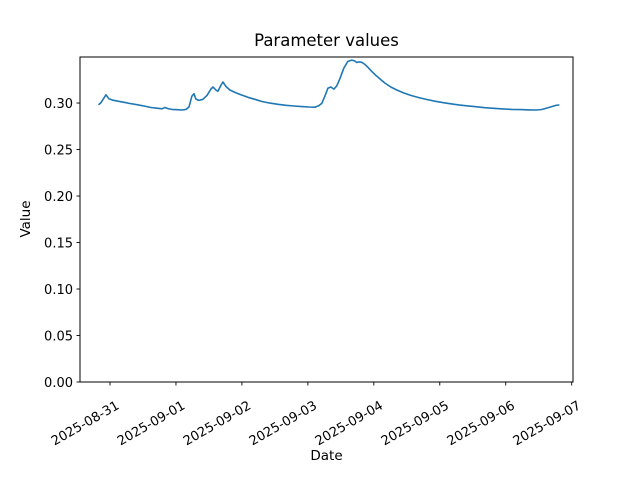 This screenshot has height=480, width=640. What do you see at coordinates (481, 423) in the screenshot?
I see `x-tick-label: 2025-09-06` at bounding box center [481, 423].